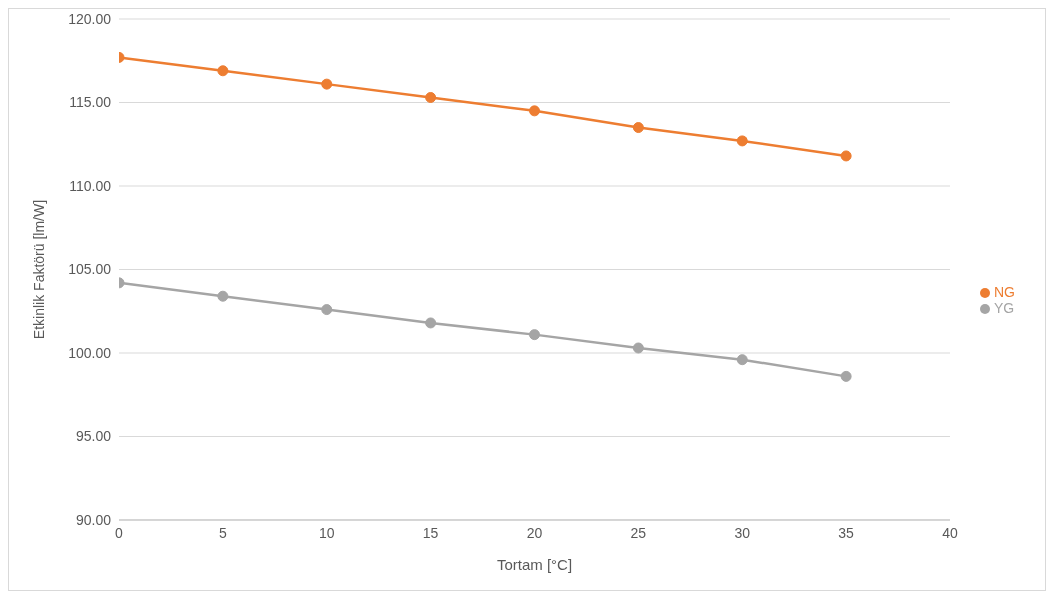  Describe the element at coordinates (119, 532) in the screenshot. I see `x-tick-label: 0` at that location.